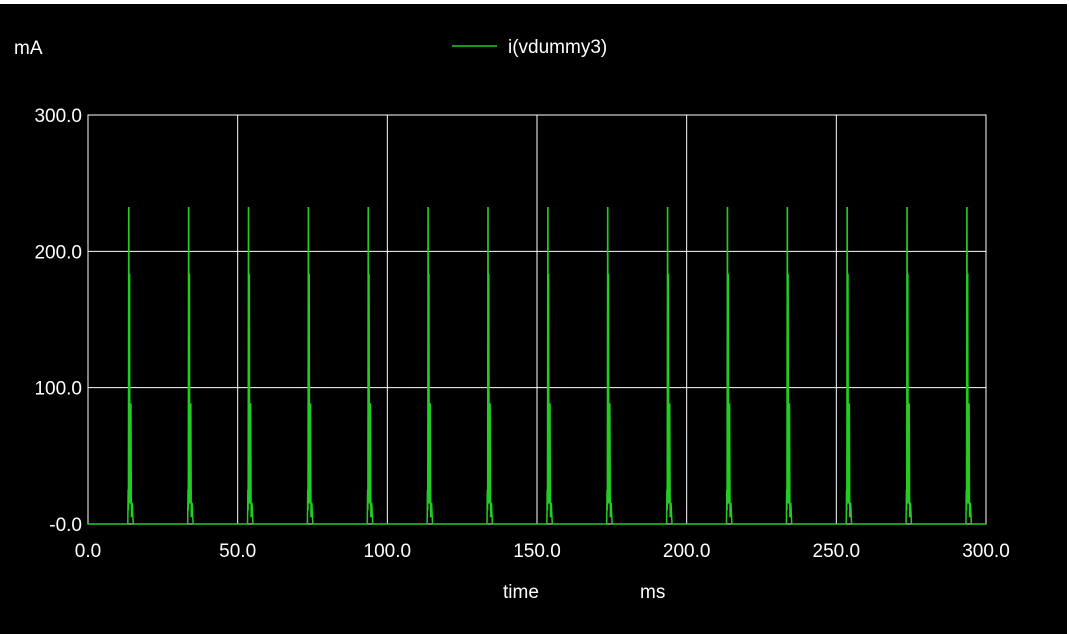 The image size is (1069, 634). I want to click on y-tick-label: 300.0, so click(58, 116).